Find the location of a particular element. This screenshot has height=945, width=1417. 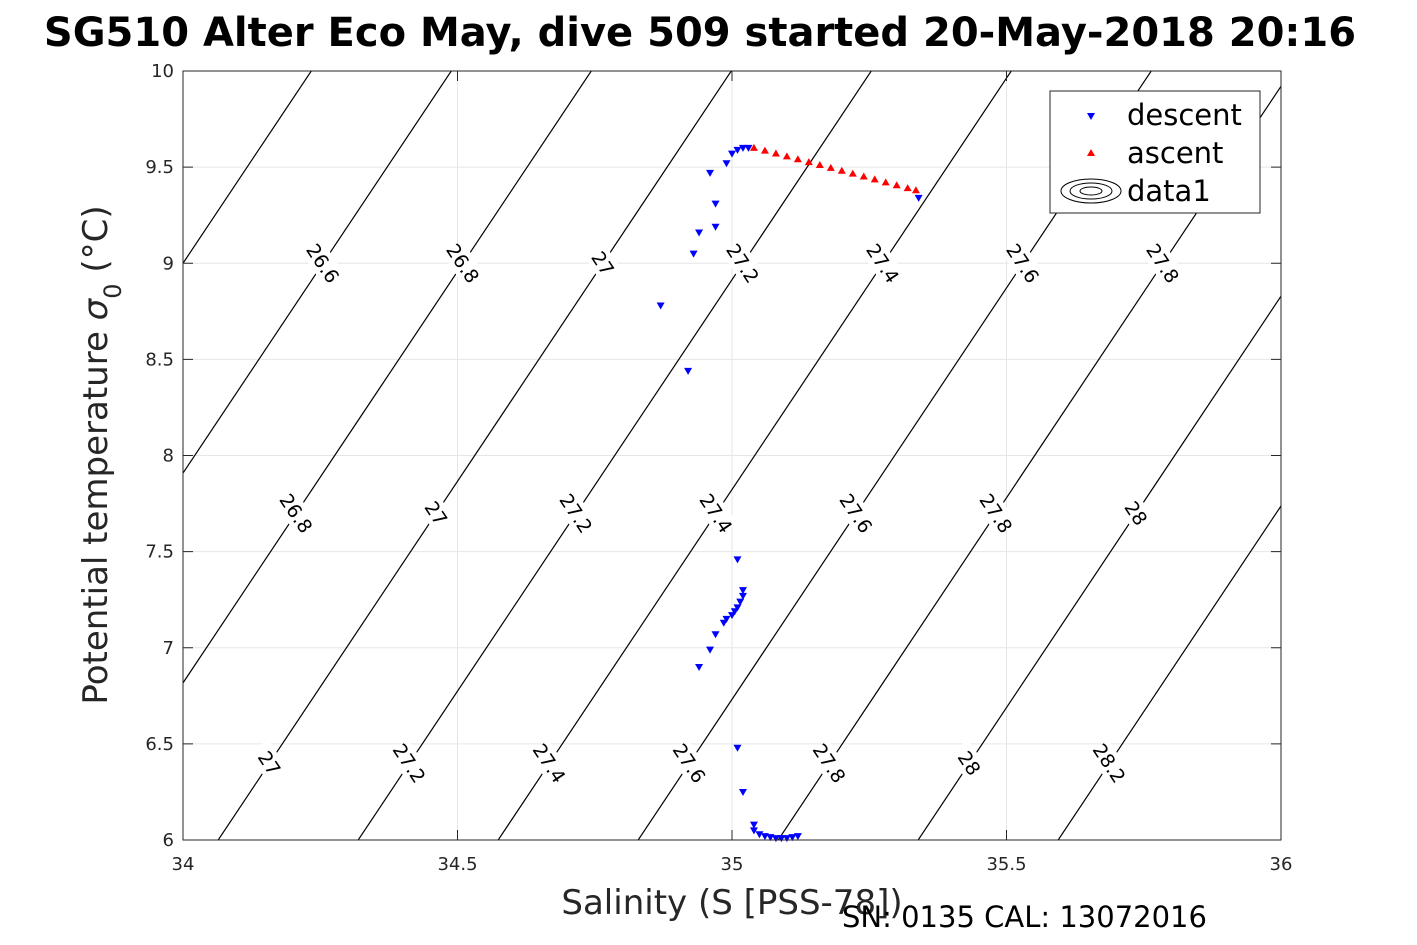

legend-data1-label: data1 is located at coordinates (1169, 191).